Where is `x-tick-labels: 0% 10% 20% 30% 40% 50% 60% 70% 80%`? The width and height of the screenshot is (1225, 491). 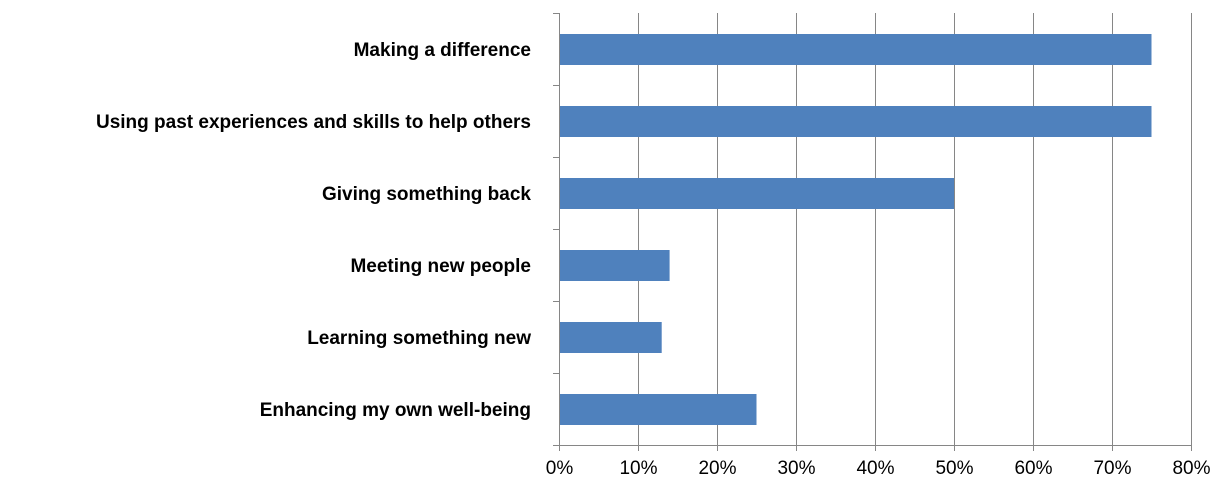
x-tick-labels: 0% 10% 20% 30% 40% 50% 60% 70% 80% is located at coordinates (878, 468).